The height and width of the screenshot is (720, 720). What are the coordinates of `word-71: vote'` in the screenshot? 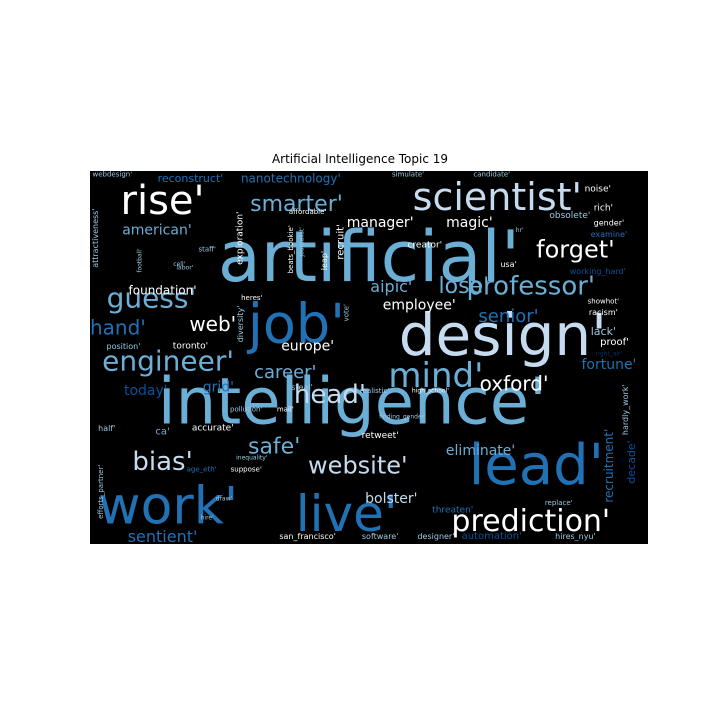 It's located at (347, 312).